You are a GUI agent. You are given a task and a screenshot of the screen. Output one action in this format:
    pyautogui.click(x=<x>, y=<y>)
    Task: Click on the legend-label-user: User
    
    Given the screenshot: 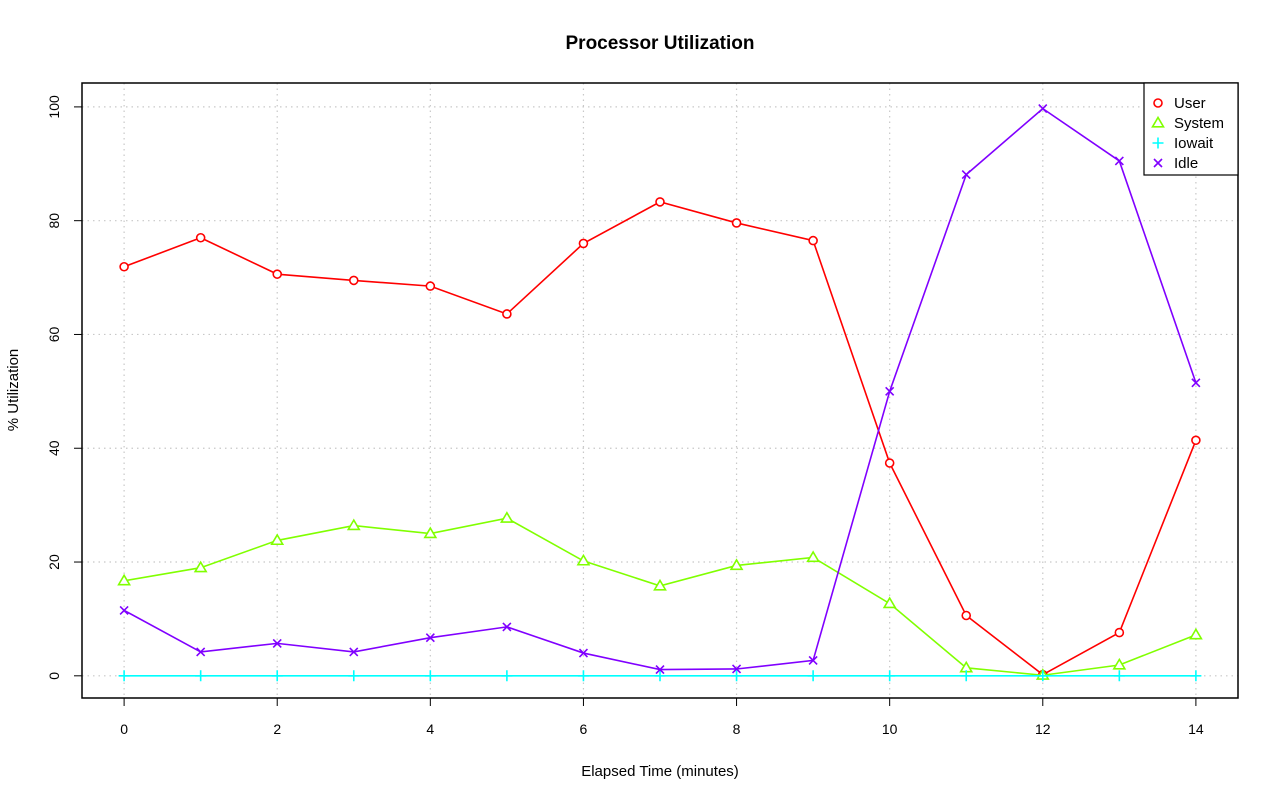 What is the action you would take?
    pyautogui.click(x=1190, y=103)
    